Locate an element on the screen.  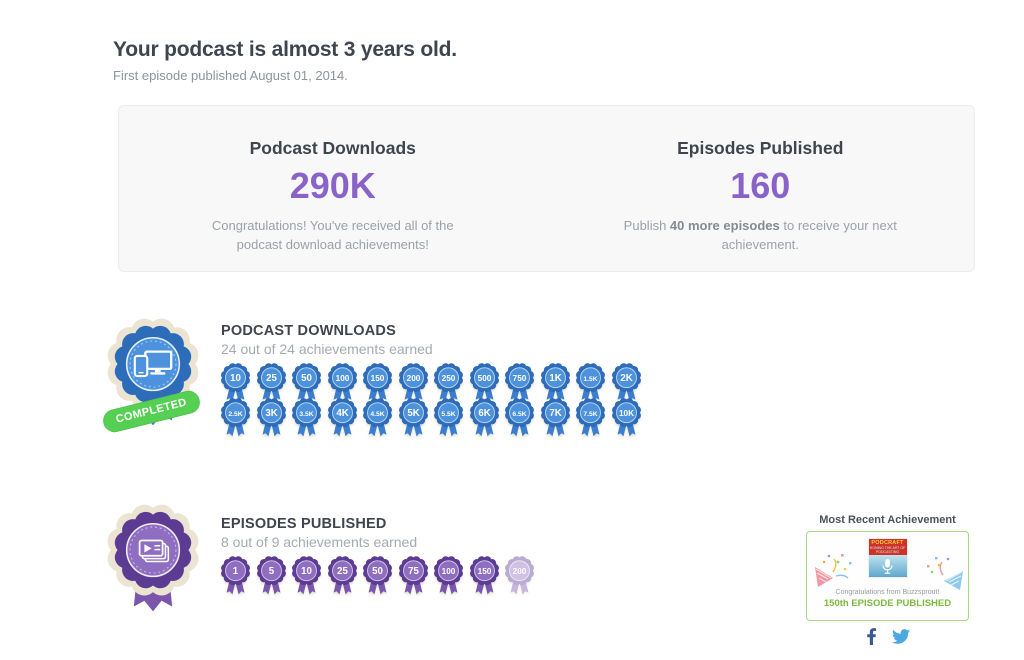
stat-episodes-desc-post: to receive your next achievement. is located at coordinates (809, 235).